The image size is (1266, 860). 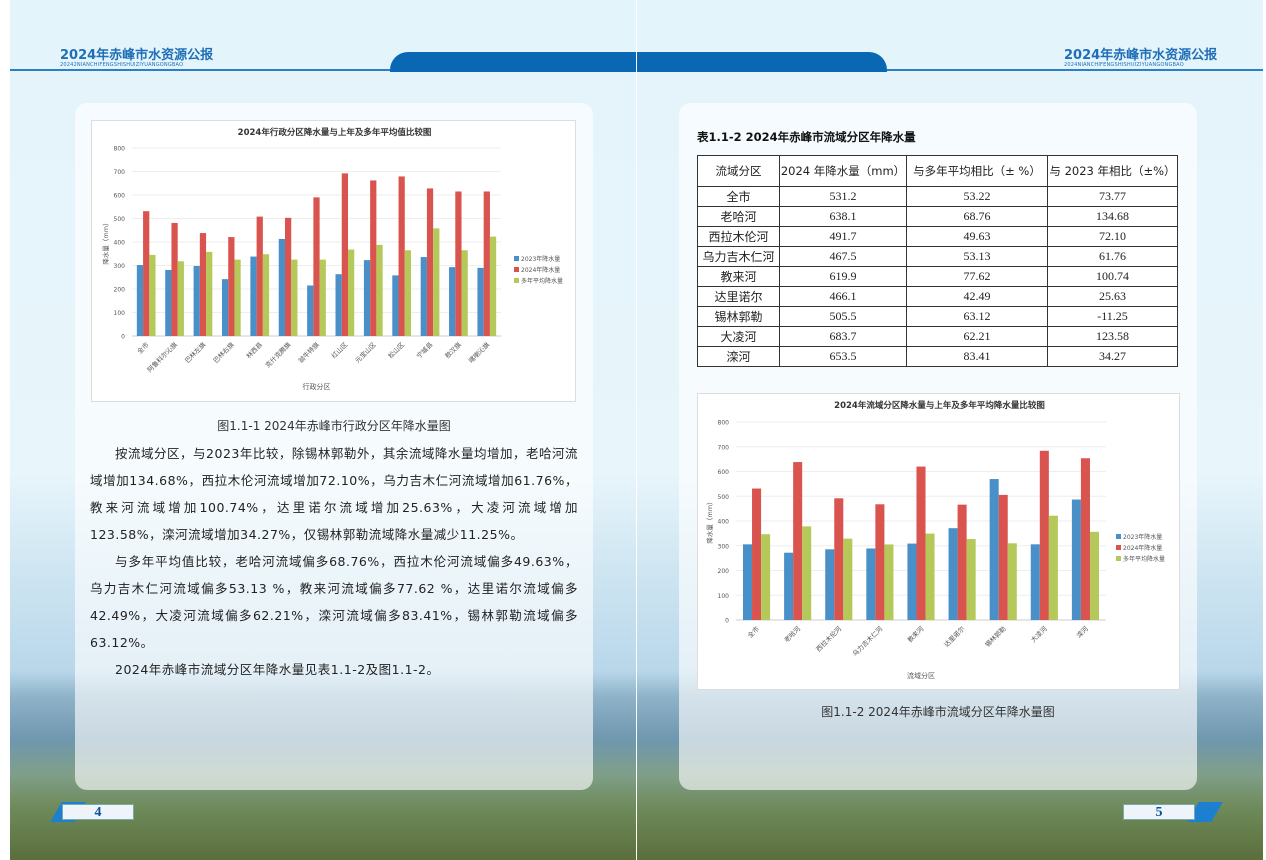 What do you see at coordinates (738, 316) in the screenshot?
I see `table-cell: 锡林郭勒` at bounding box center [738, 316].